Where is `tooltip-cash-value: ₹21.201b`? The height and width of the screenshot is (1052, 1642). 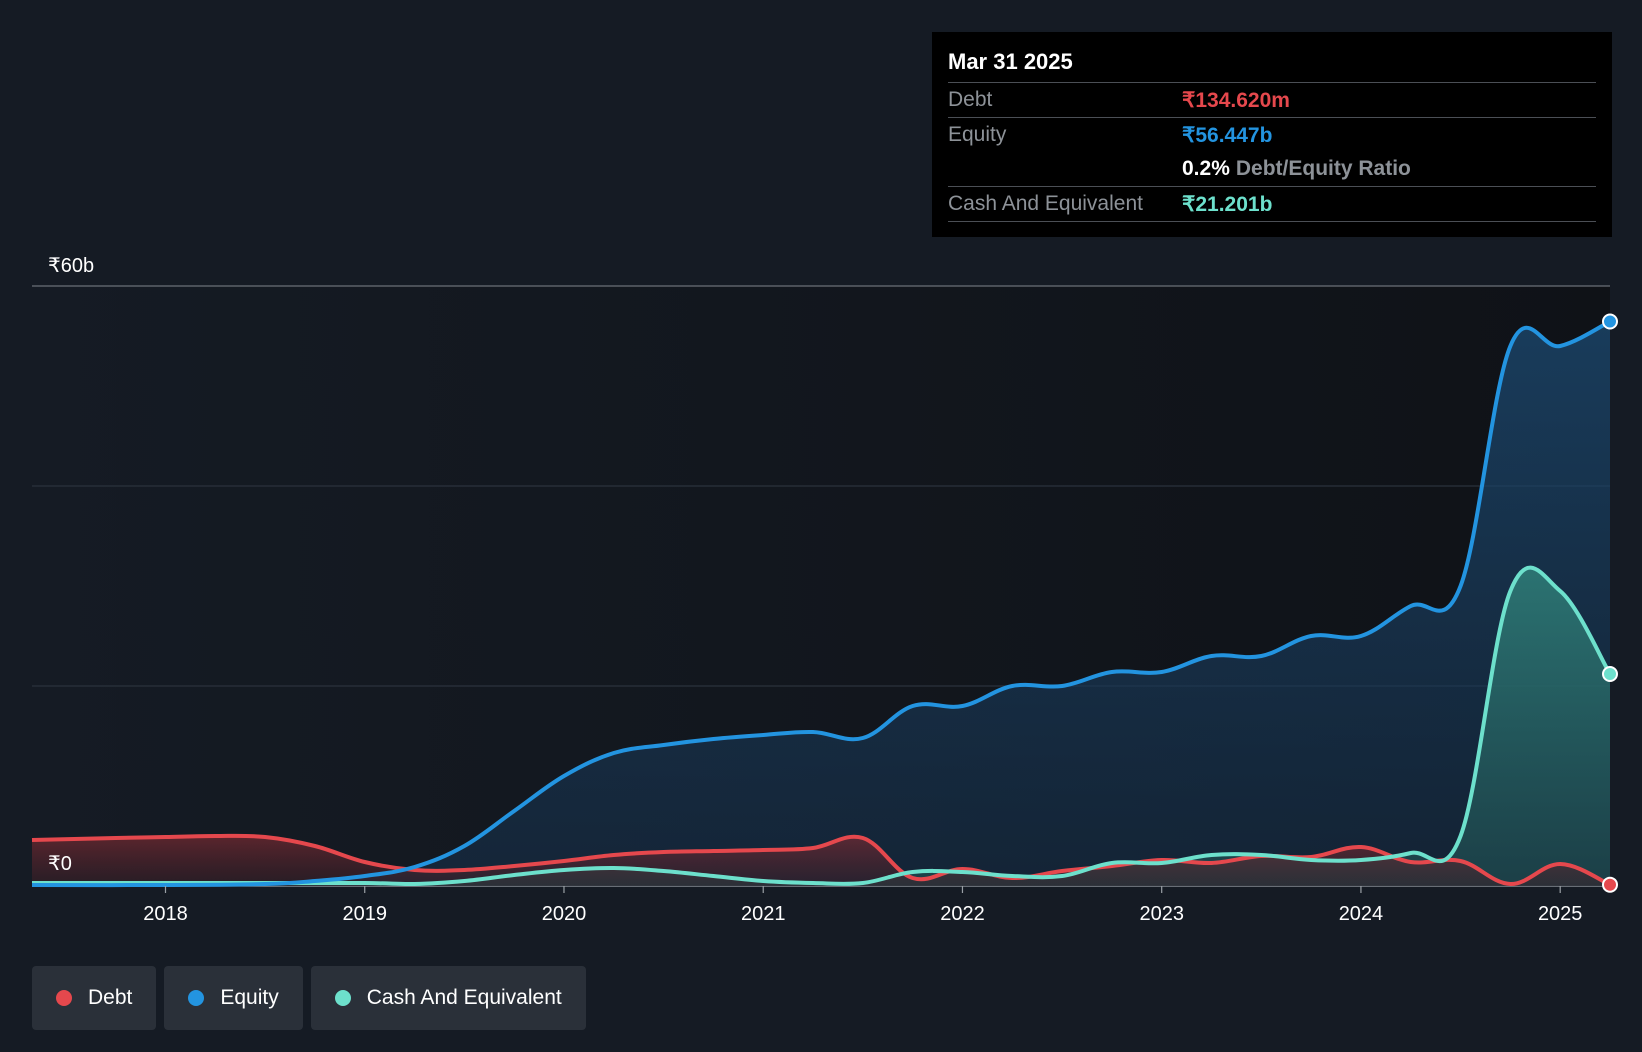 tooltip-cash-value: ₹21.201b is located at coordinates (1227, 204).